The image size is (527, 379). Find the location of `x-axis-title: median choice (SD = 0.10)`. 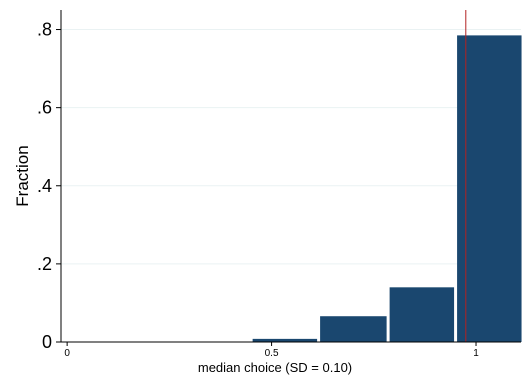

x-axis-title: median choice (SD = 0.10) is located at coordinates (275, 367).